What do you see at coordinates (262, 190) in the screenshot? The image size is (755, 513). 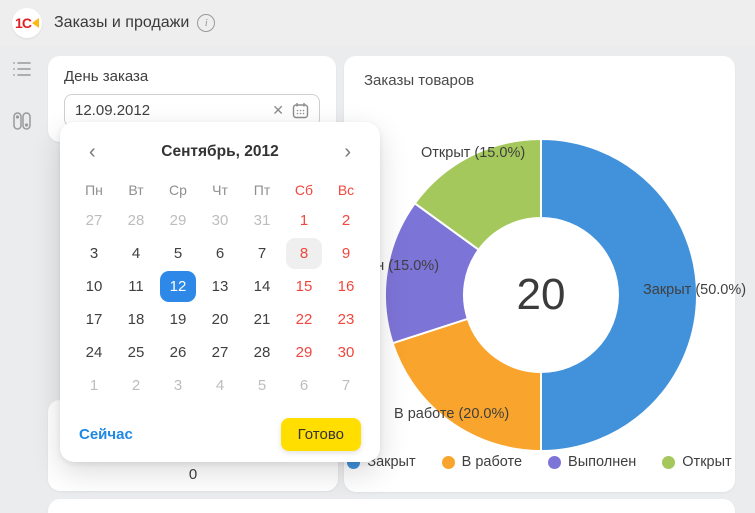 I see `weekday-header: Пт` at bounding box center [262, 190].